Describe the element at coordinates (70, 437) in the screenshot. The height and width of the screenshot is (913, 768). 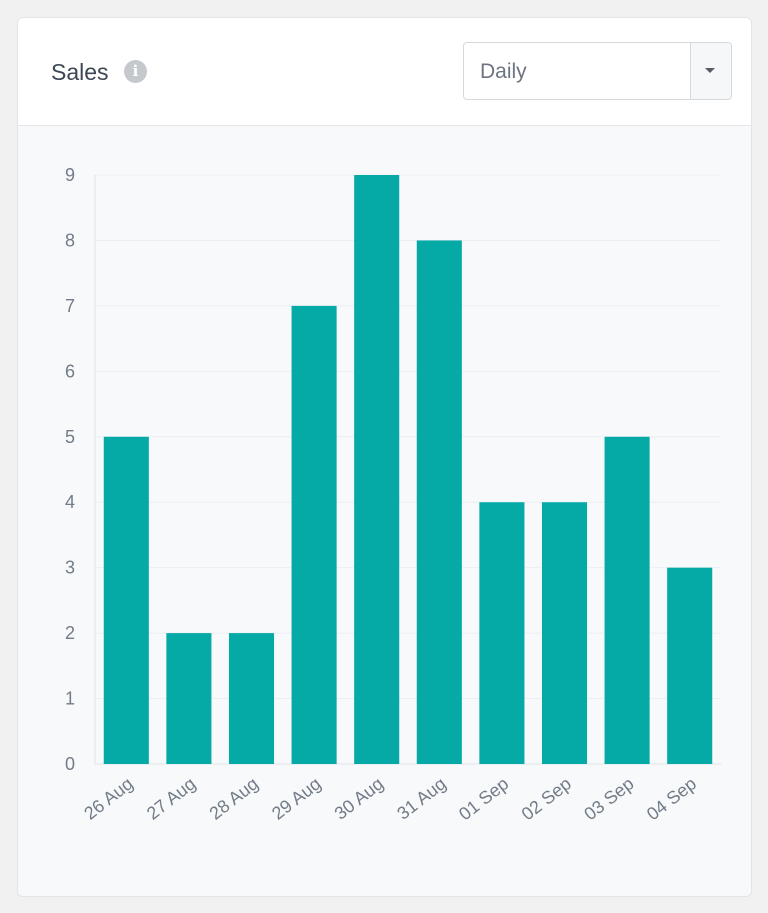
I see `y-tick-label: 5` at that location.